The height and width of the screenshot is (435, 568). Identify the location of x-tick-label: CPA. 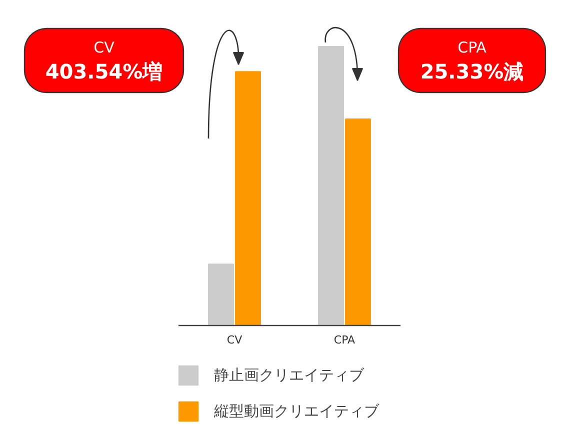
(345, 340).